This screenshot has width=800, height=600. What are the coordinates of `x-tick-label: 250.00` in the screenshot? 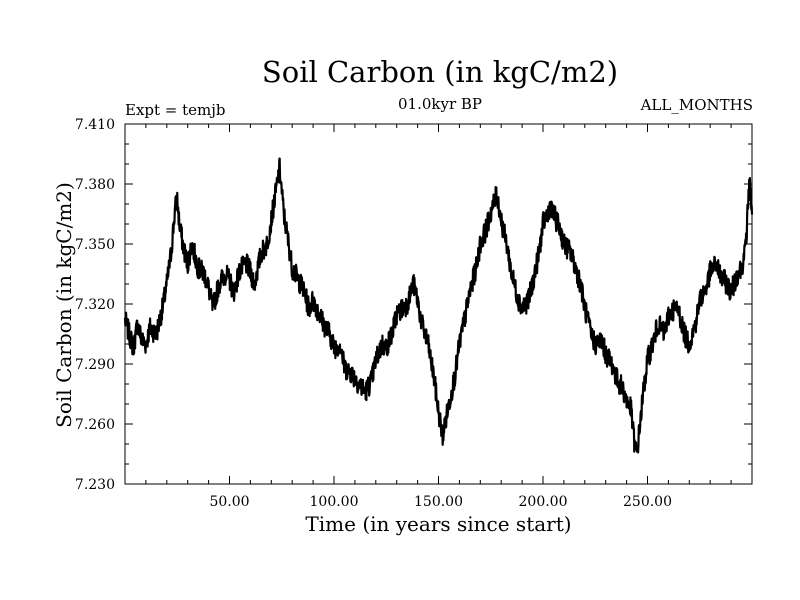 It's located at (647, 502).